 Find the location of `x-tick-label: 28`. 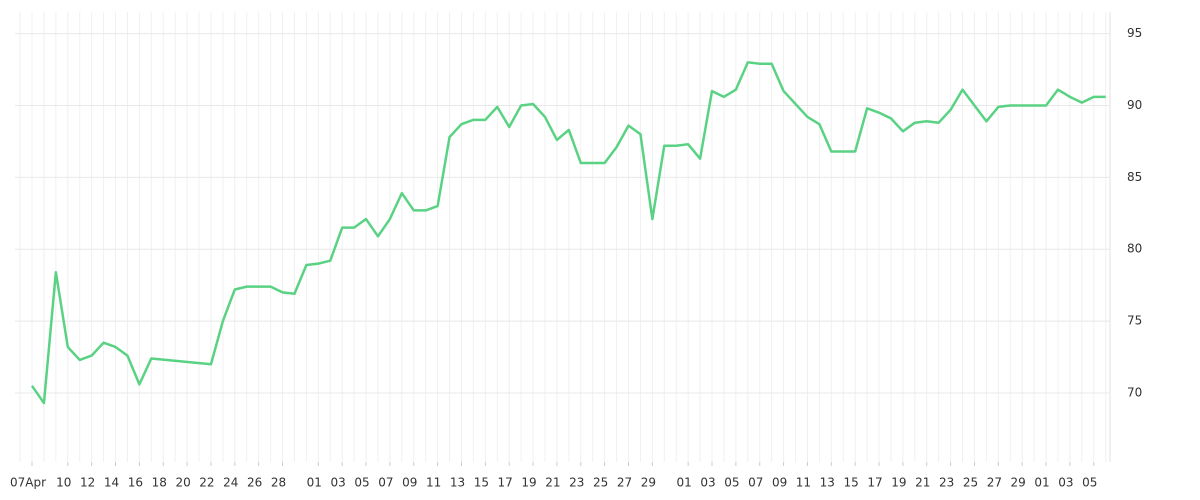

x-tick-label: 28 is located at coordinates (278, 483).